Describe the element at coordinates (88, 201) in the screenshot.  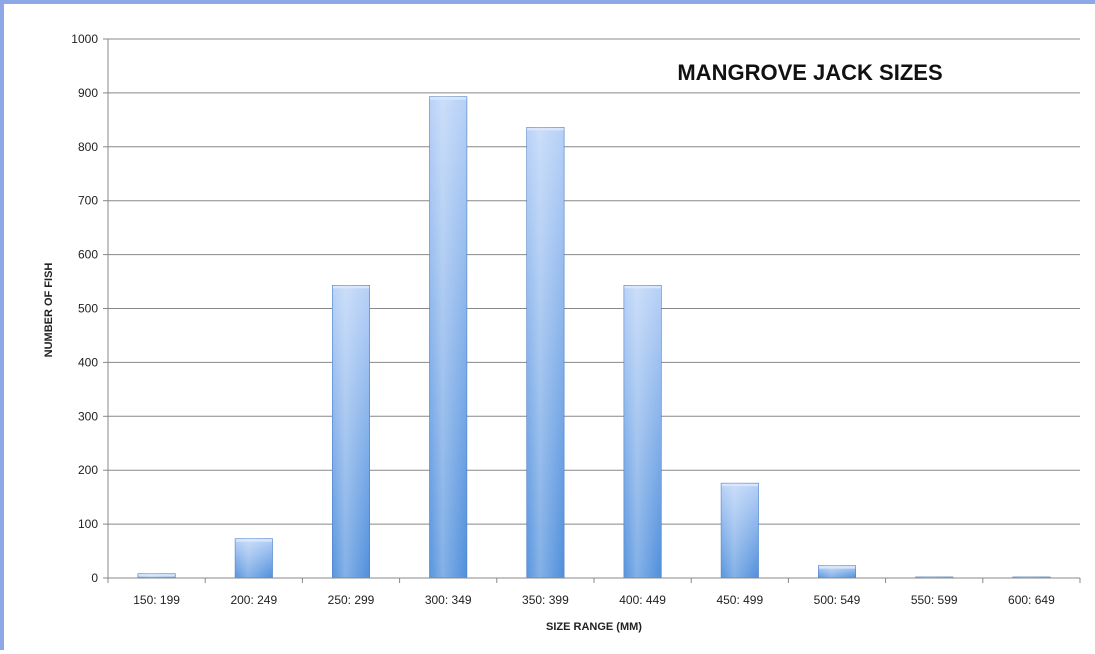
I see `y-tick-label: 700` at that location.